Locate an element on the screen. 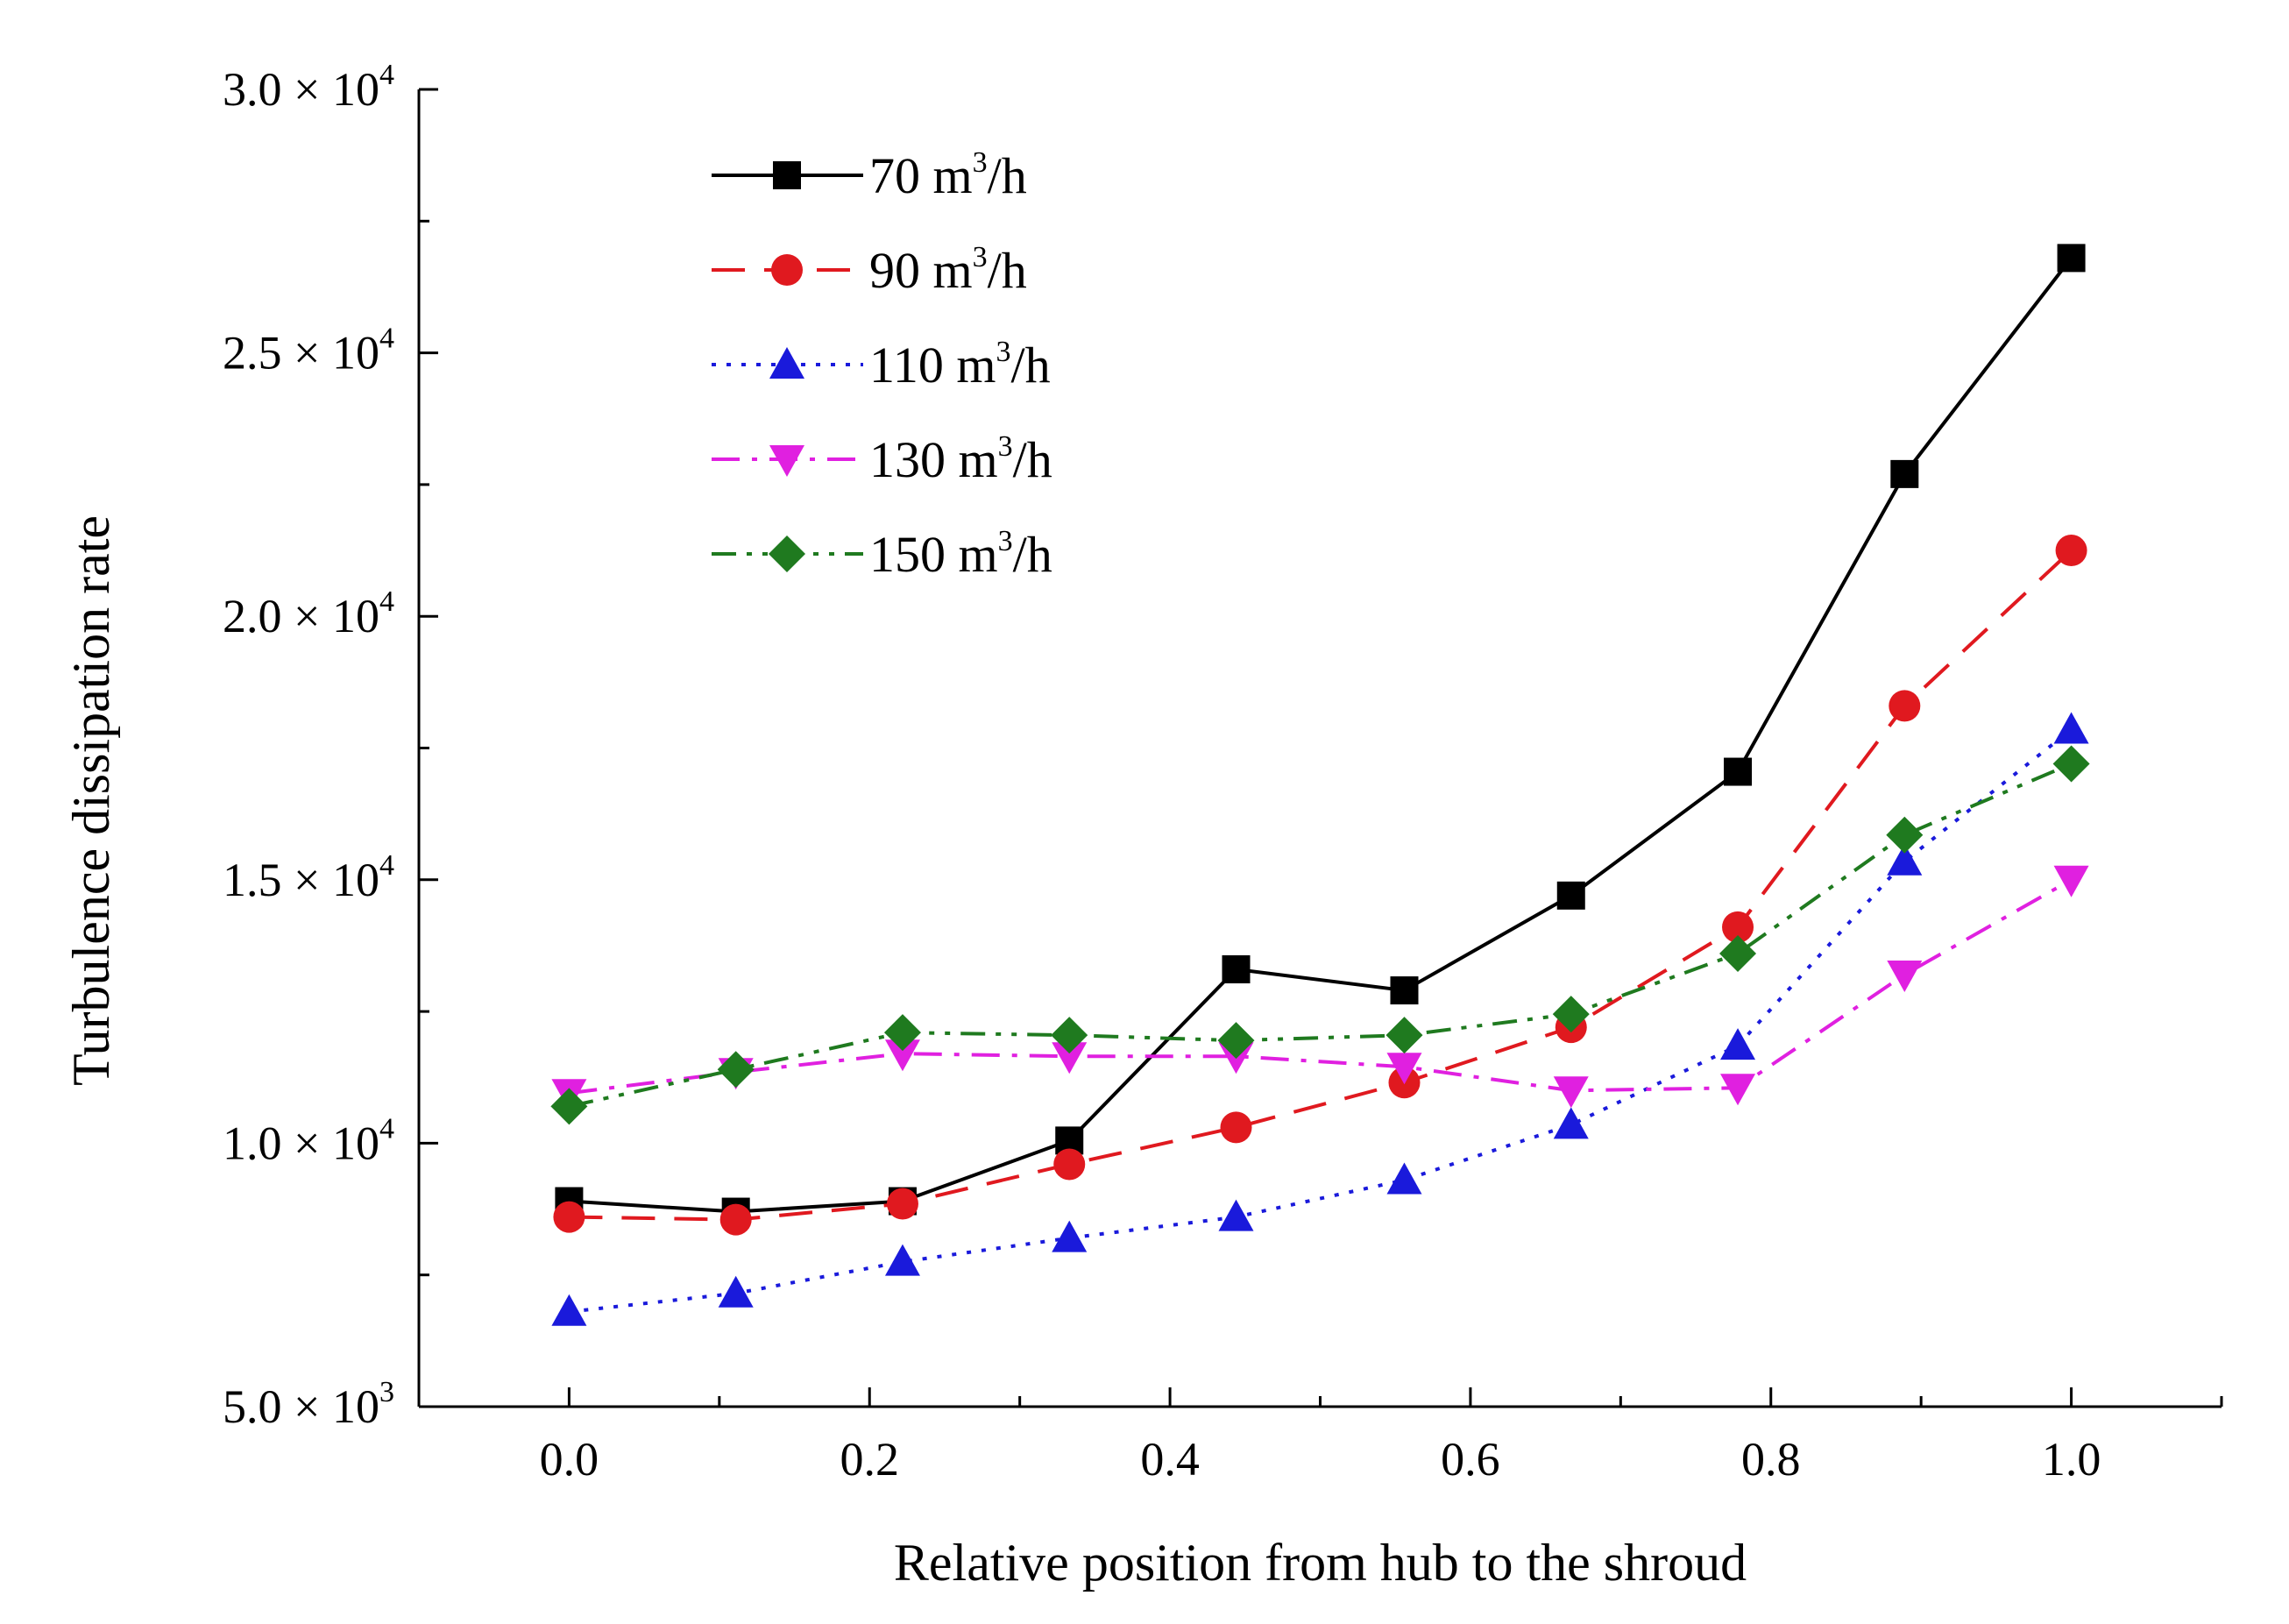  legend-entry: 150 m3/h is located at coordinates (882, 554).